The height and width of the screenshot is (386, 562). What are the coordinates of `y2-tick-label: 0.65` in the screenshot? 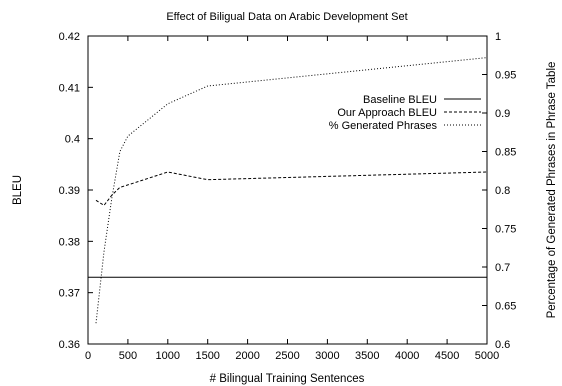 It's located at (505, 307).